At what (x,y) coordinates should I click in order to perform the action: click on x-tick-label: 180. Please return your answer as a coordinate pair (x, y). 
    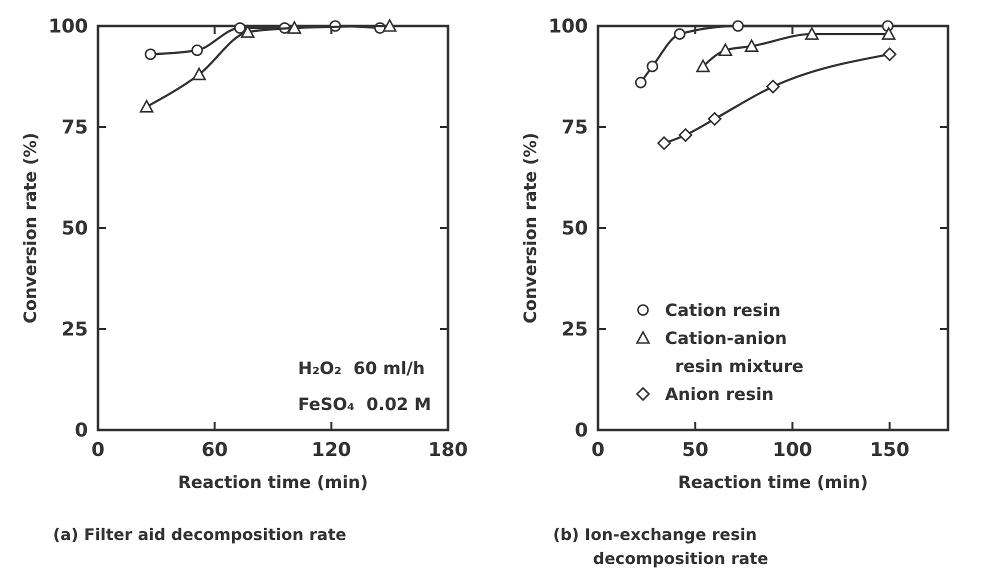
    Looking at the image, I should click on (448, 450).